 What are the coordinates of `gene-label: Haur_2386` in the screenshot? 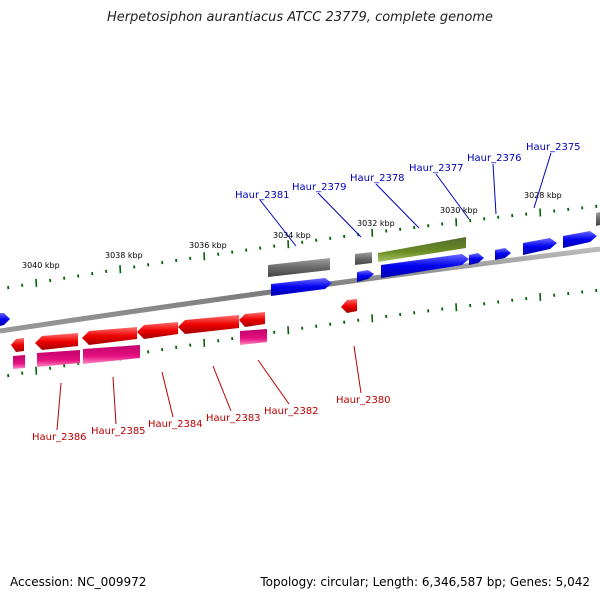 It's located at (59, 437).